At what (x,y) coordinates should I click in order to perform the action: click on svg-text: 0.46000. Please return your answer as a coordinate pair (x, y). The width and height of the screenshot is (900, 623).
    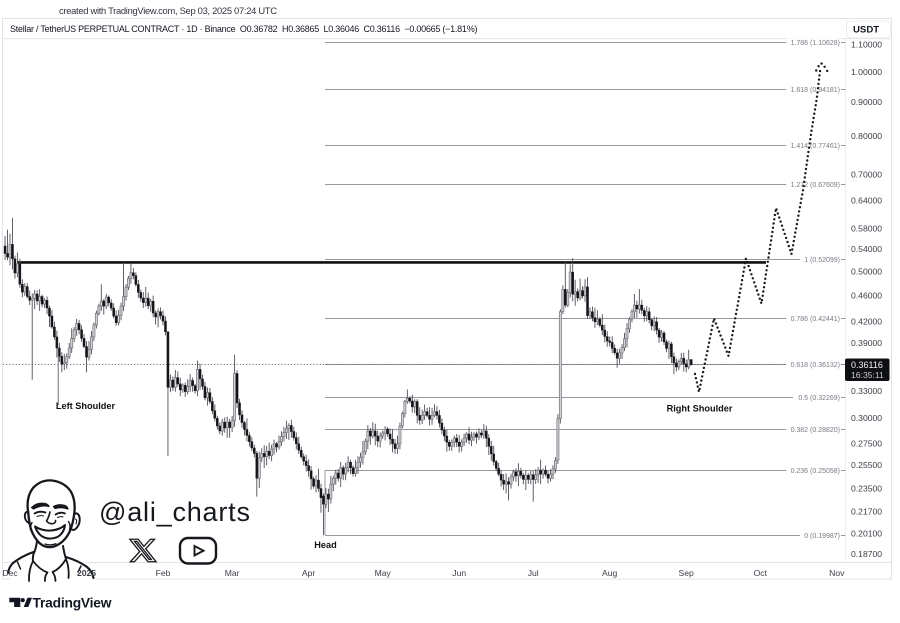
    Looking at the image, I should click on (866, 295).